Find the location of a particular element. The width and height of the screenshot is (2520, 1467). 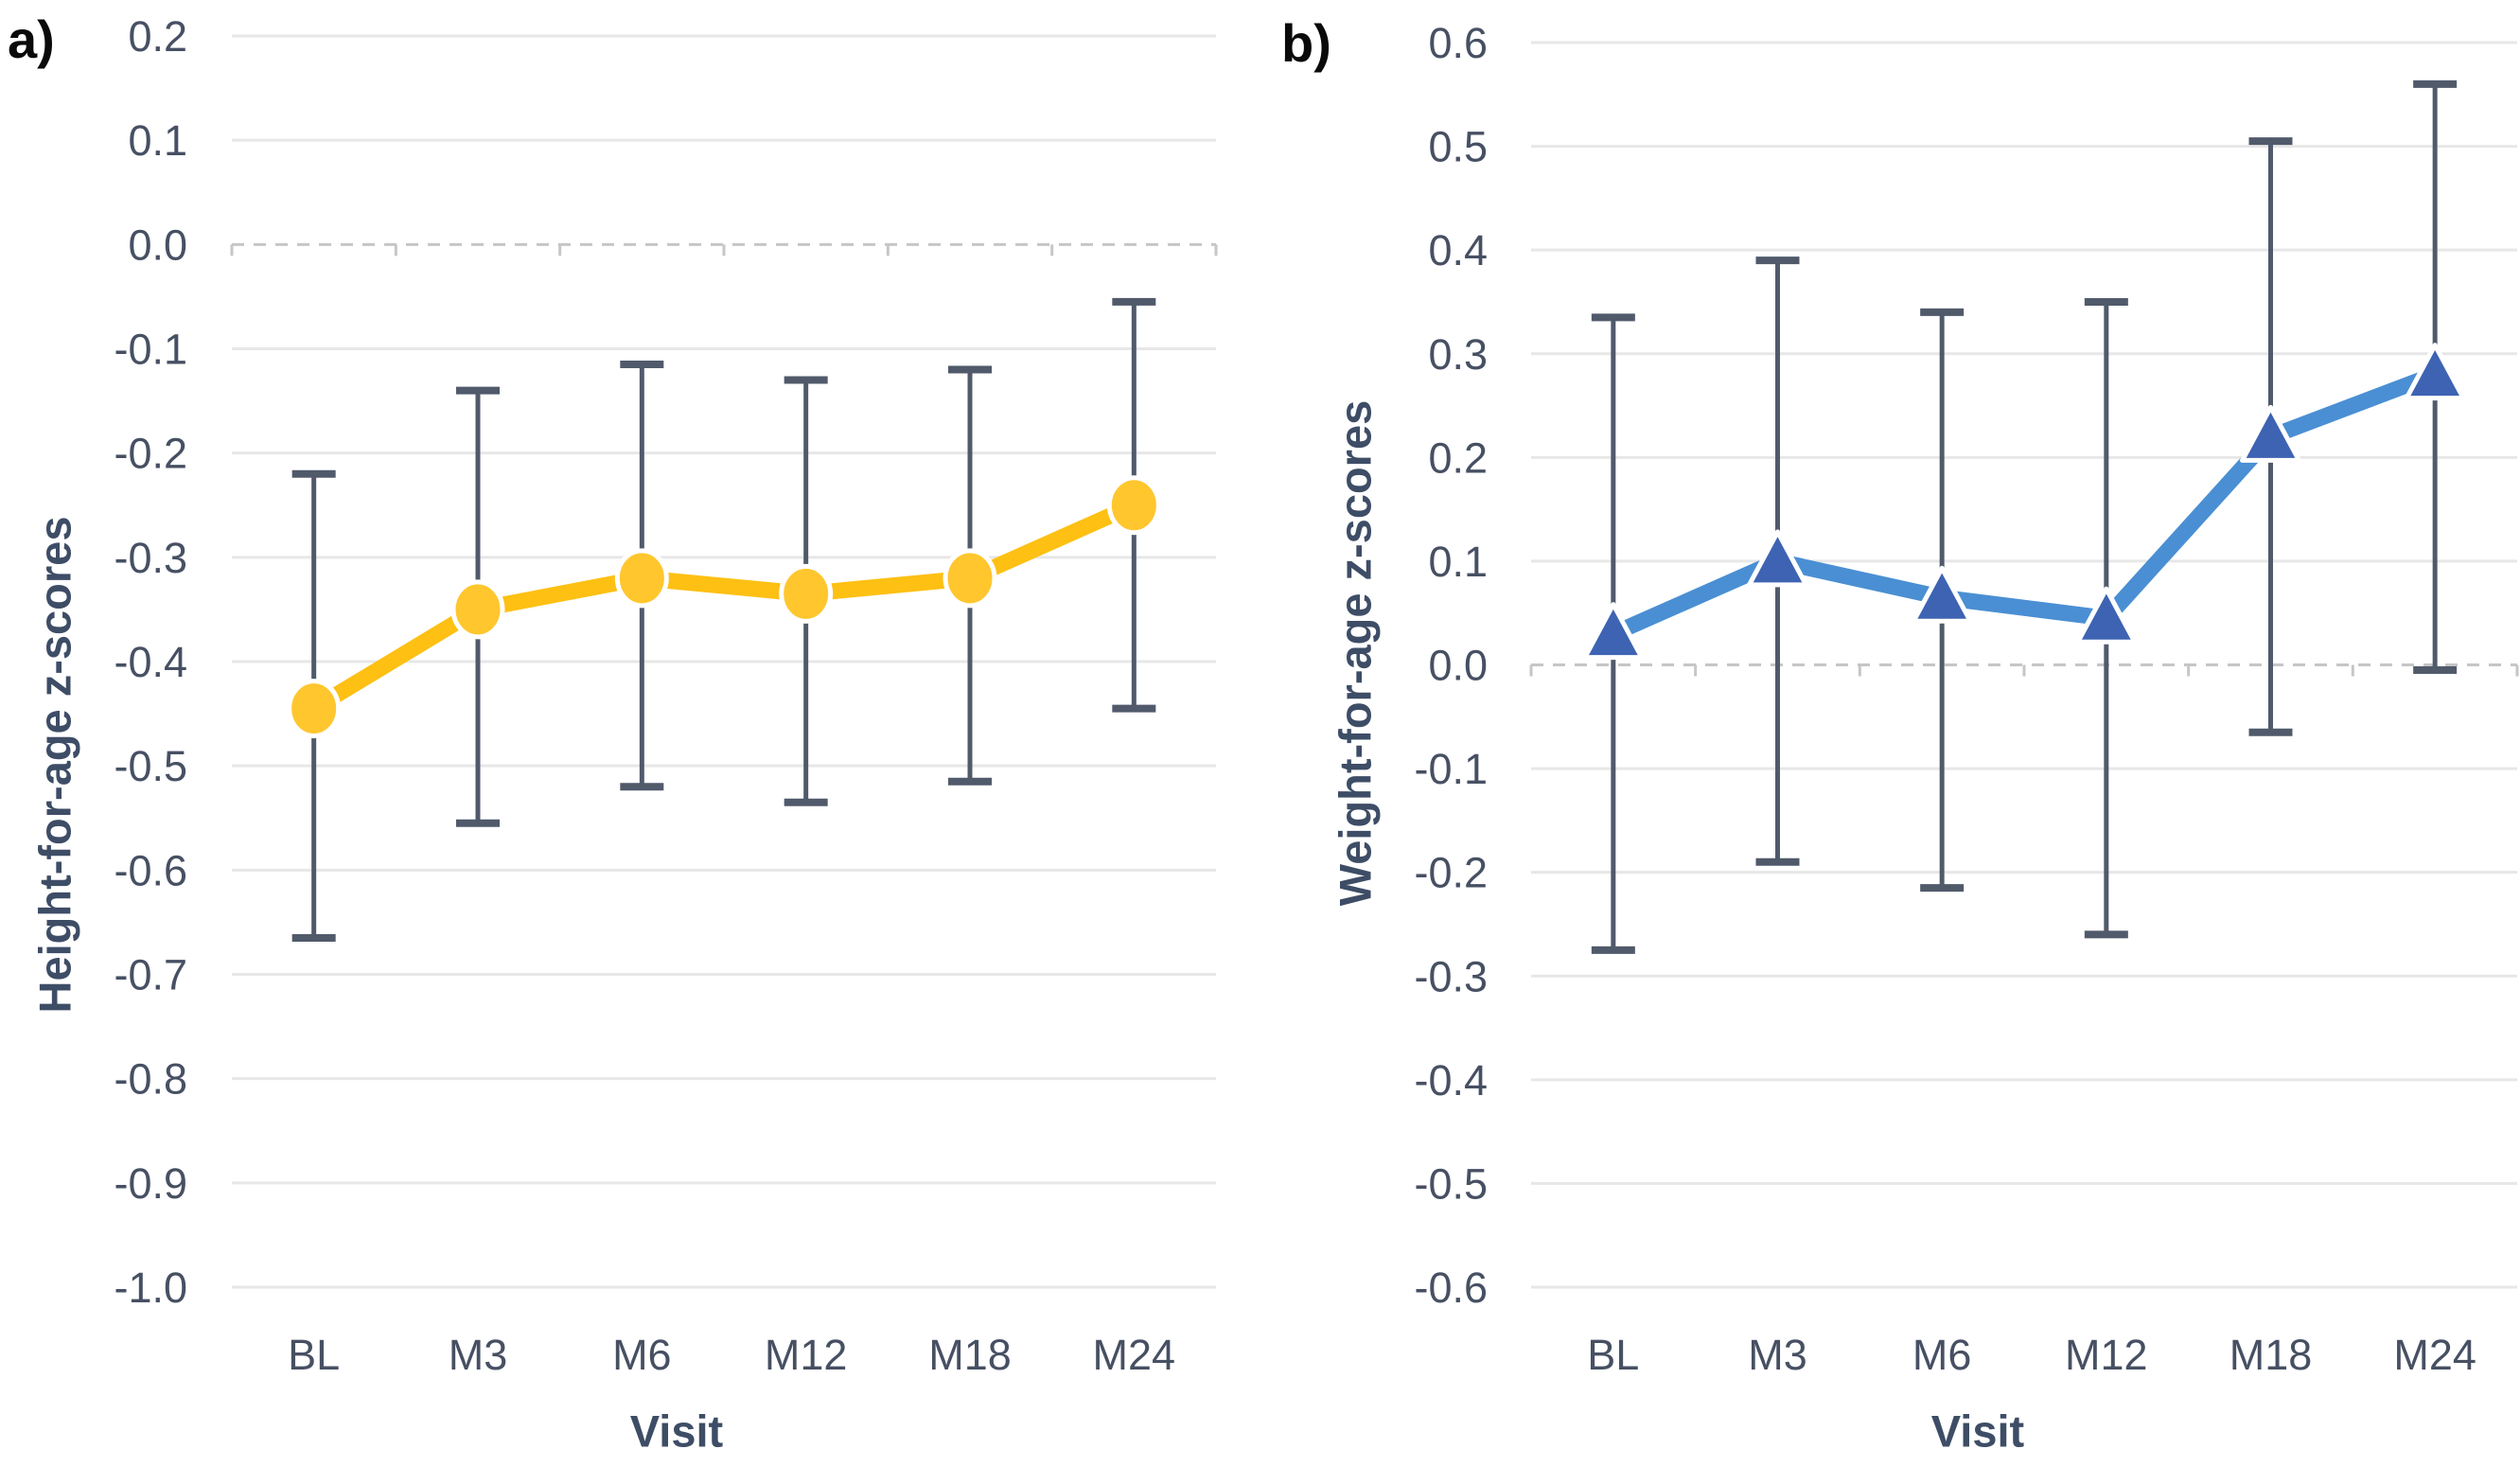

y-tick-label--1.0: -1.0 is located at coordinates (150, 1288).